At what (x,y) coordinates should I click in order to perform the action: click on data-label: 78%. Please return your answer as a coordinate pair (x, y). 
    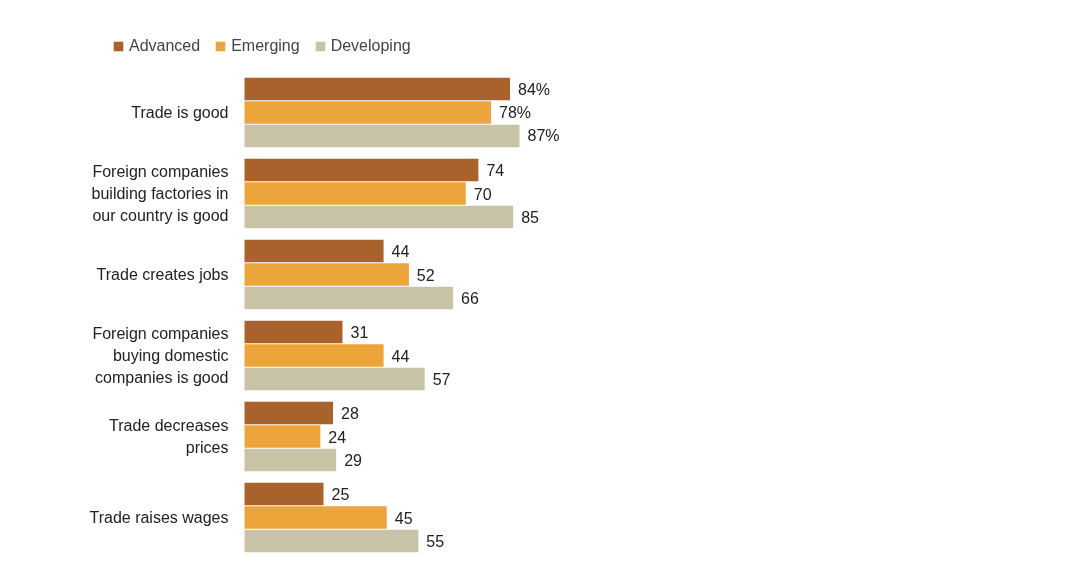
    Looking at the image, I should click on (515, 112).